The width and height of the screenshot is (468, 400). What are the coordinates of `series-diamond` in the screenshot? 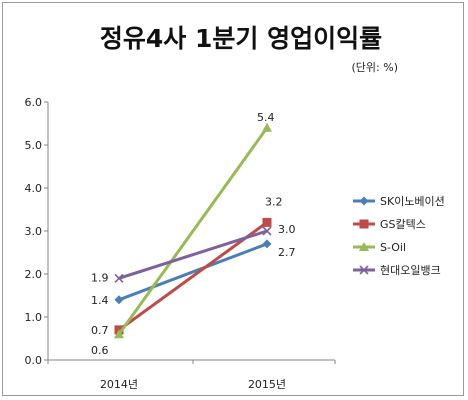 It's located at (193, 272).